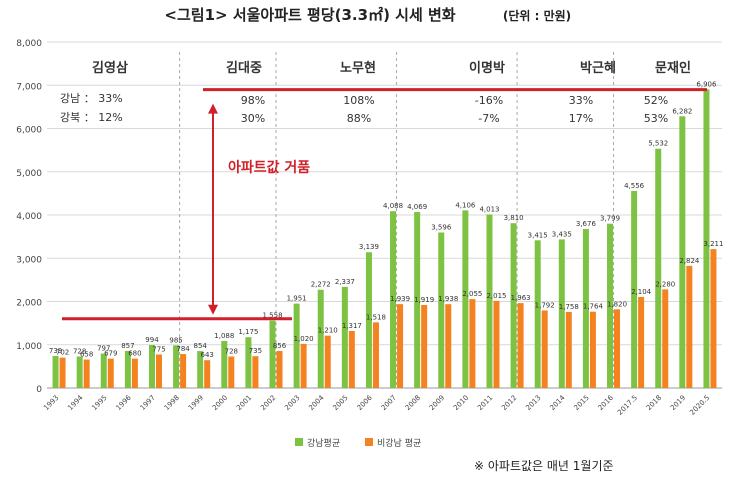 This screenshot has width=734, height=490. Describe the element at coordinates (253, 100) in the screenshot. I see `admin-gangnam-change: 98%` at that location.